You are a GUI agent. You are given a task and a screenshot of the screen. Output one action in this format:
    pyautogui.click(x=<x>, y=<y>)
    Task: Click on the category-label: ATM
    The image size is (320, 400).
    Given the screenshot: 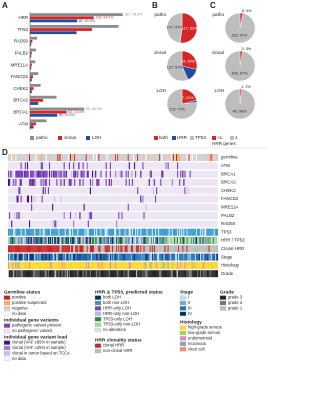 What is the action you would take?
    pyautogui.click(x=23, y=123)
    